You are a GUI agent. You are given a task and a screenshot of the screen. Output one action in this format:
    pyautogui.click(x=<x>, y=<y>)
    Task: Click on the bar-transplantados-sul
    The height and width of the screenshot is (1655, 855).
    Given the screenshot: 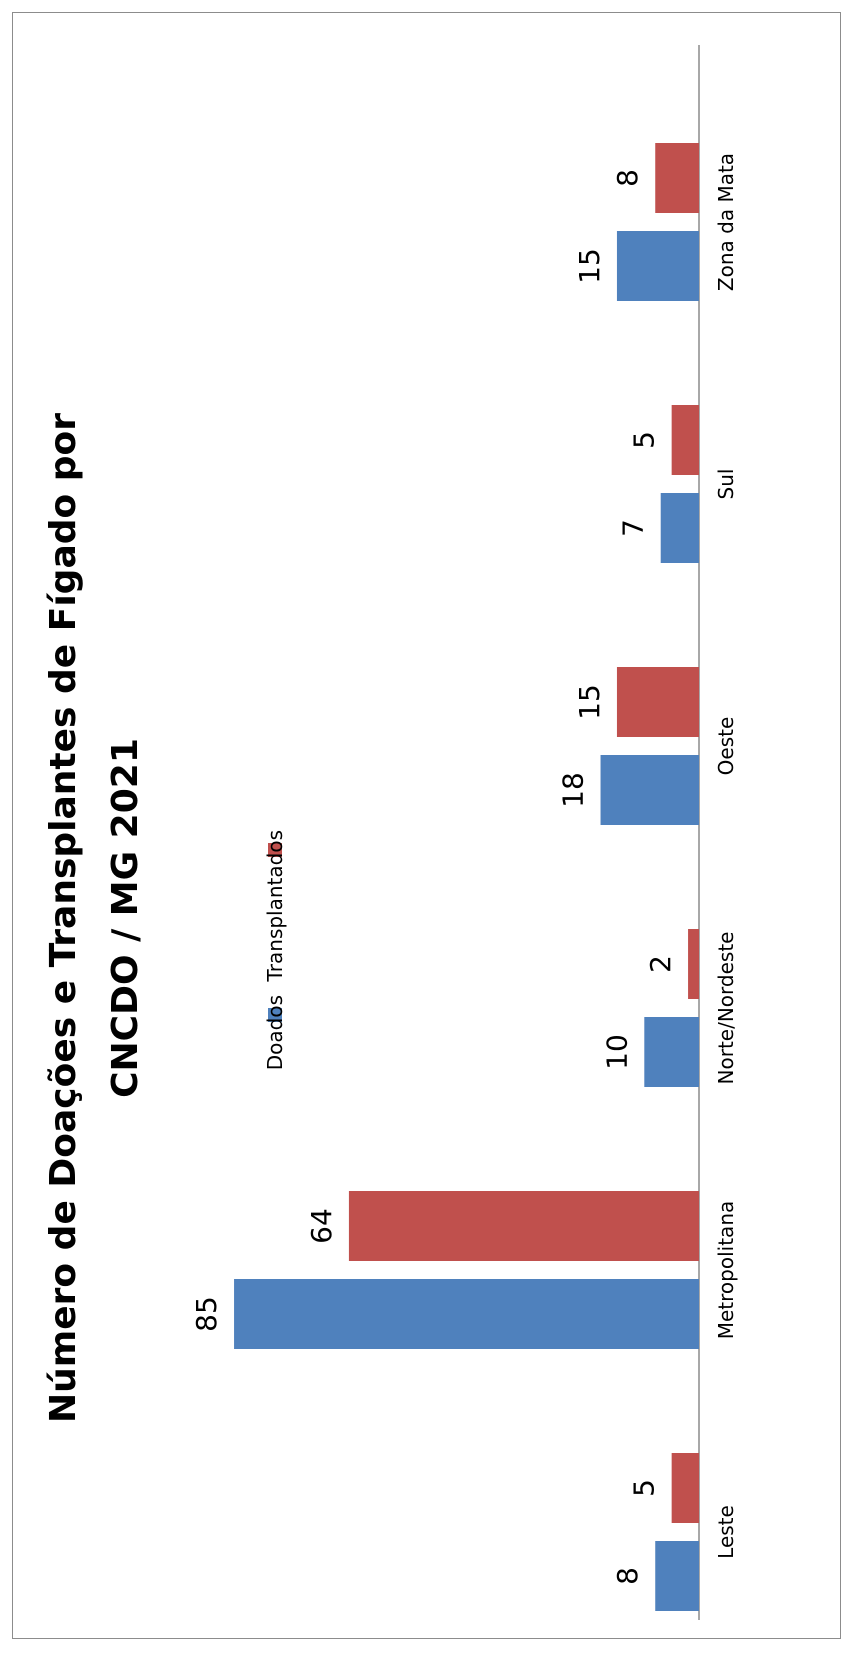 What is the action you would take?
    pyautogui.click(x=685, y=440)
    